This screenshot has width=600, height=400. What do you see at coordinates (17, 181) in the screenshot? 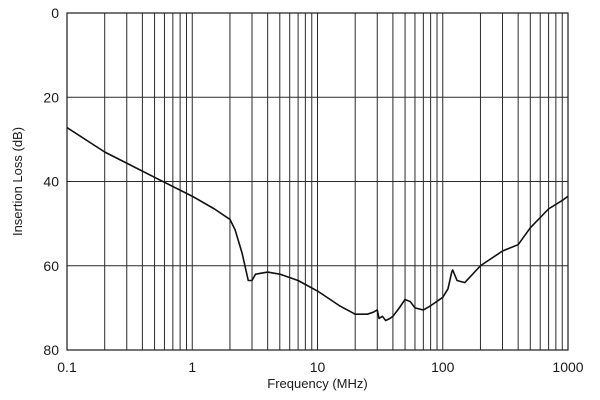
I see `y-axis-title: Insertion Loss (dB)` at bounding box center [17, 181].